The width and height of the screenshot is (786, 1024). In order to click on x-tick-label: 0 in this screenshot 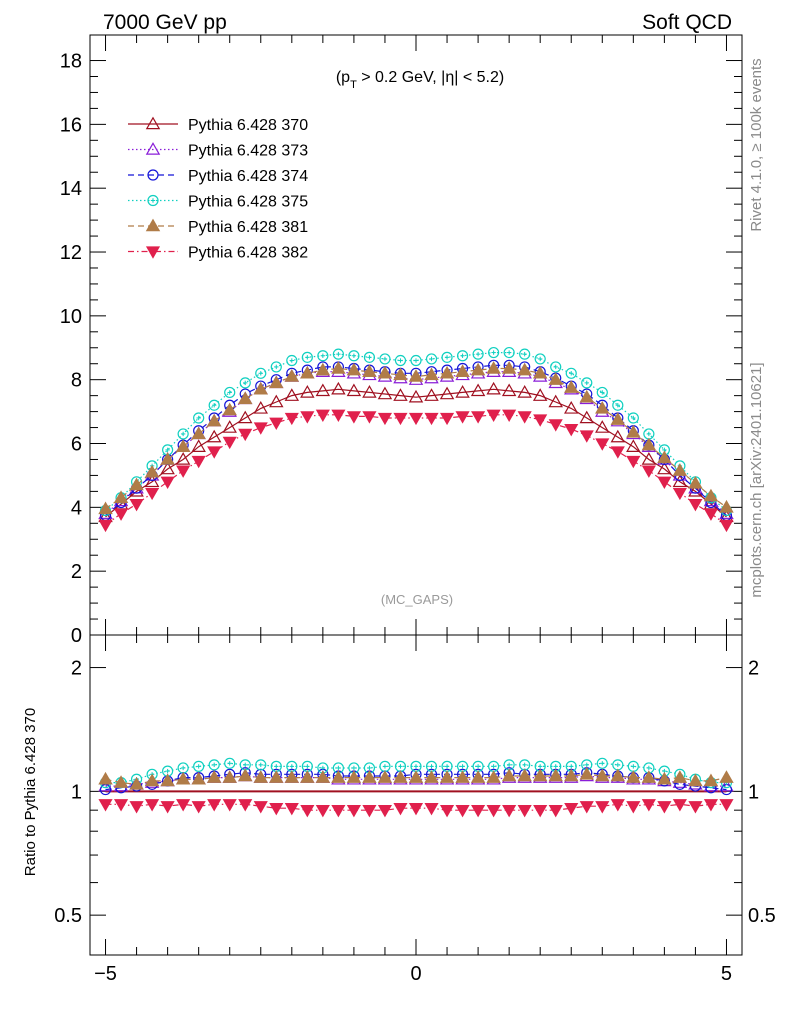, I will do `click(415, 974)`.